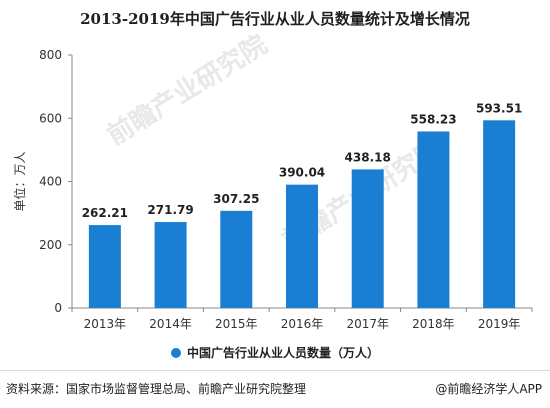 The image size is (550, 408). Describe the element at coordinates (499, 108) in the screenshot. I see `data-label: 593.51` at that location.